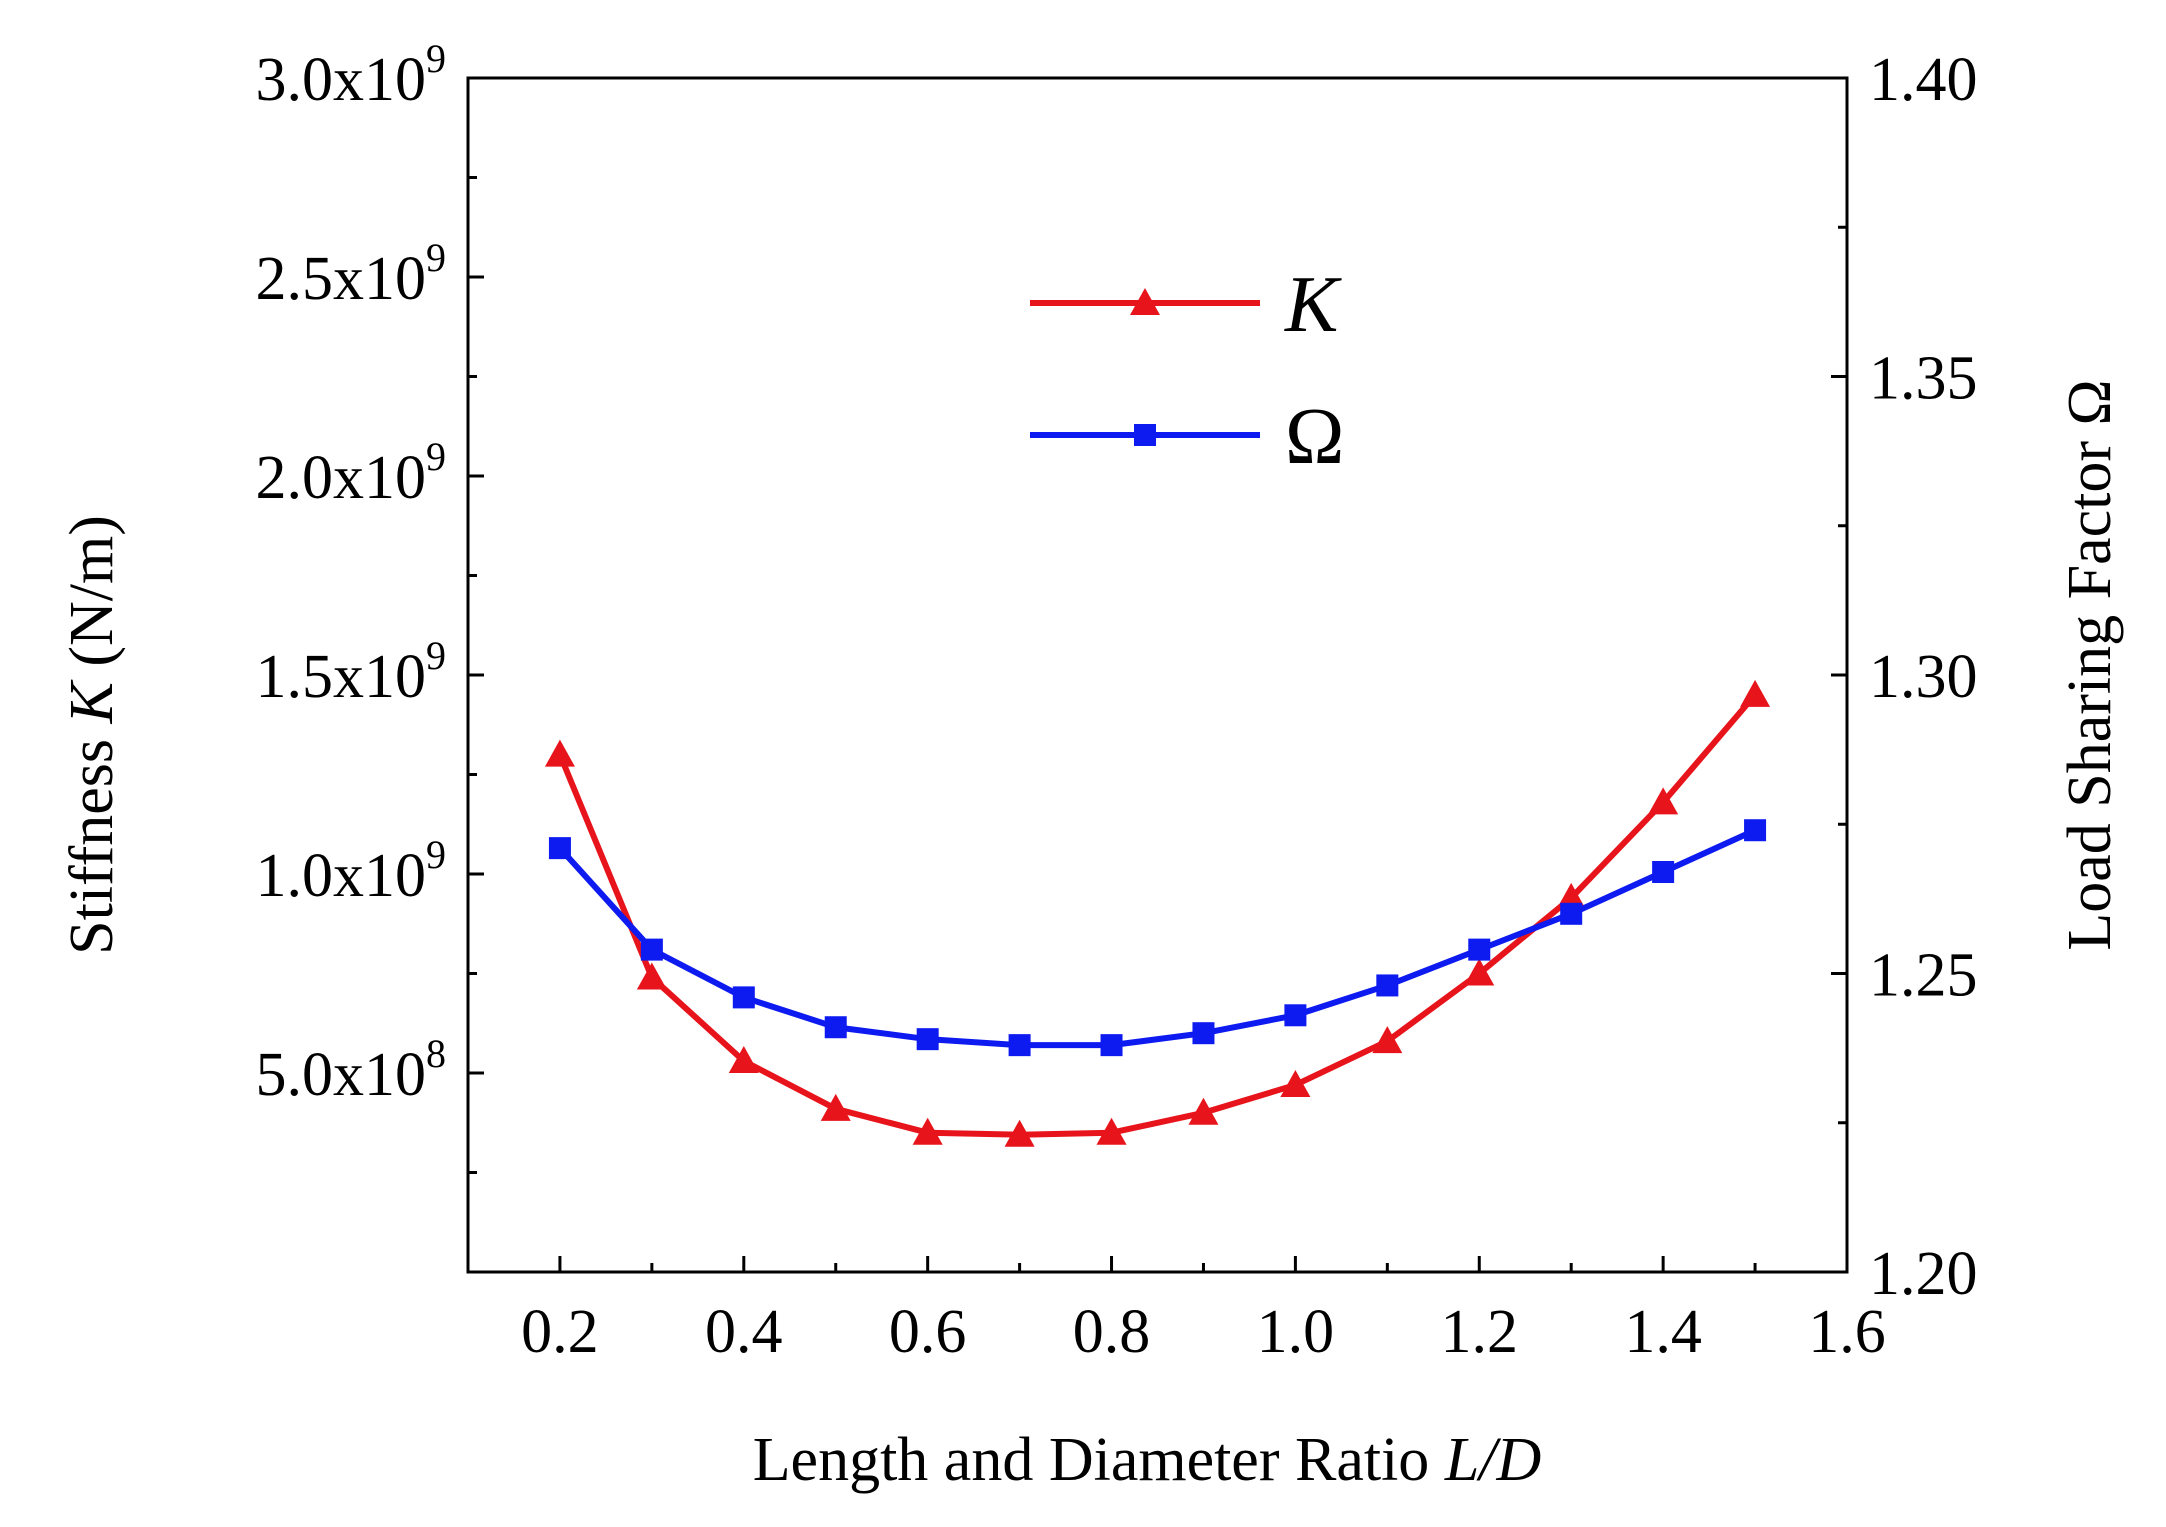 The height and width of the screenshot is (1527, 2166). I want to click on x-tick-label: 0.8, so click(1112, 1332).